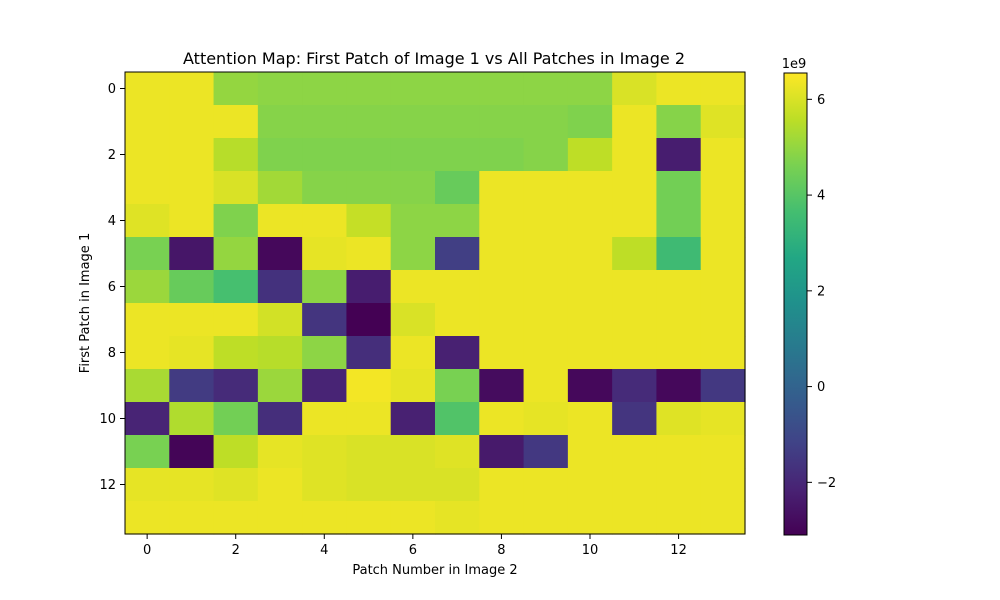 This screenshot has height=600, width=1000. What do you see at coordinates (236, 550) in the screenshot?
I see `x-tick-label: 2` at bounding box center [236, 550].